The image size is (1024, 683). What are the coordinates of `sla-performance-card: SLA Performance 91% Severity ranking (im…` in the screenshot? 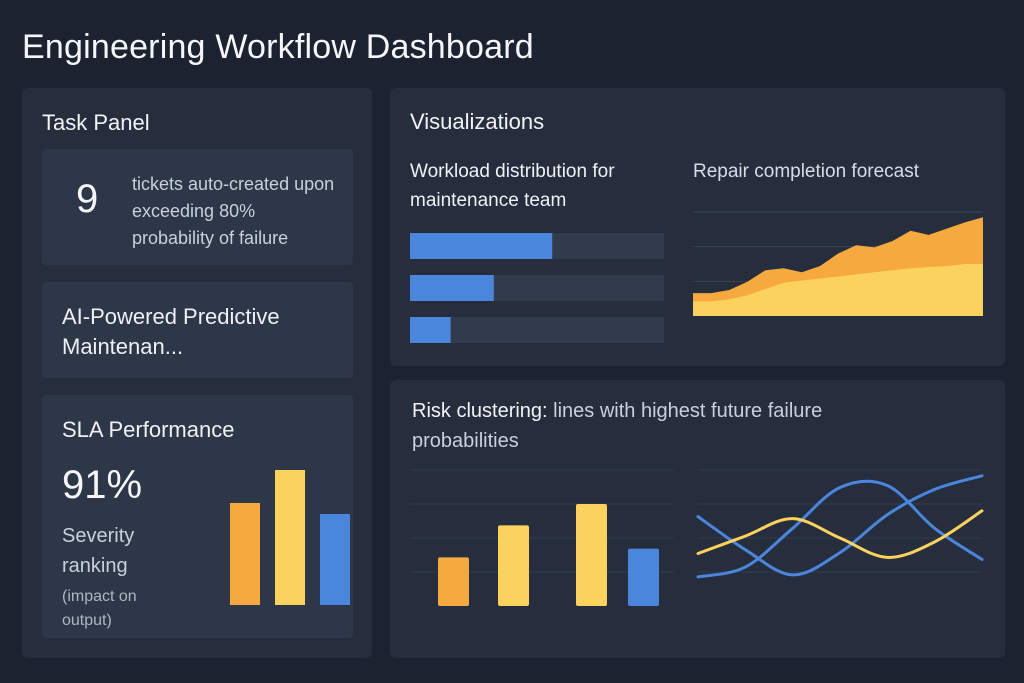 It's located at (197, 516).